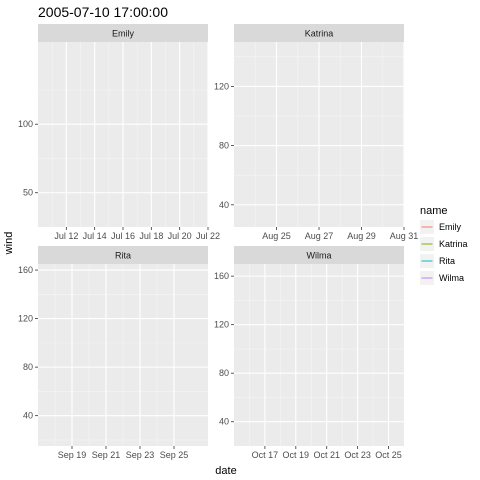  I want to click on x-tick-label: Oct 25, so click(388, 455).